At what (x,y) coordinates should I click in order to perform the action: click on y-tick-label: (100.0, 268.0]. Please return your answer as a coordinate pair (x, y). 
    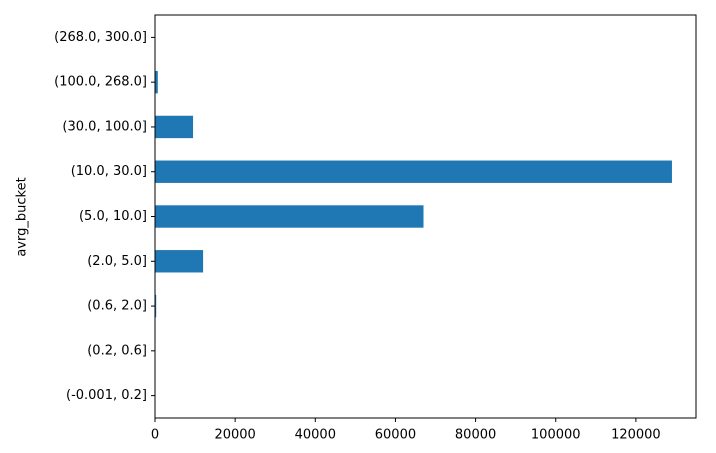
    Looking at the image, I should click on (100, 82).